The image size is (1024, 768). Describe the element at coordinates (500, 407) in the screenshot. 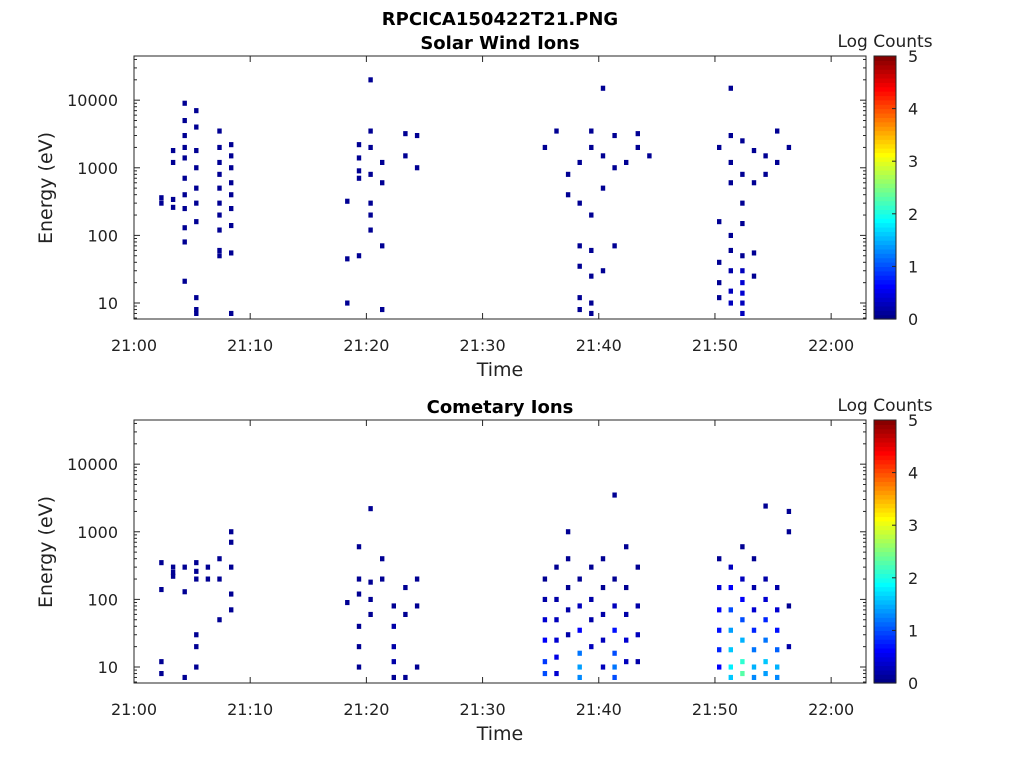

I see `cometary-title: Cometary Ions` at that location.